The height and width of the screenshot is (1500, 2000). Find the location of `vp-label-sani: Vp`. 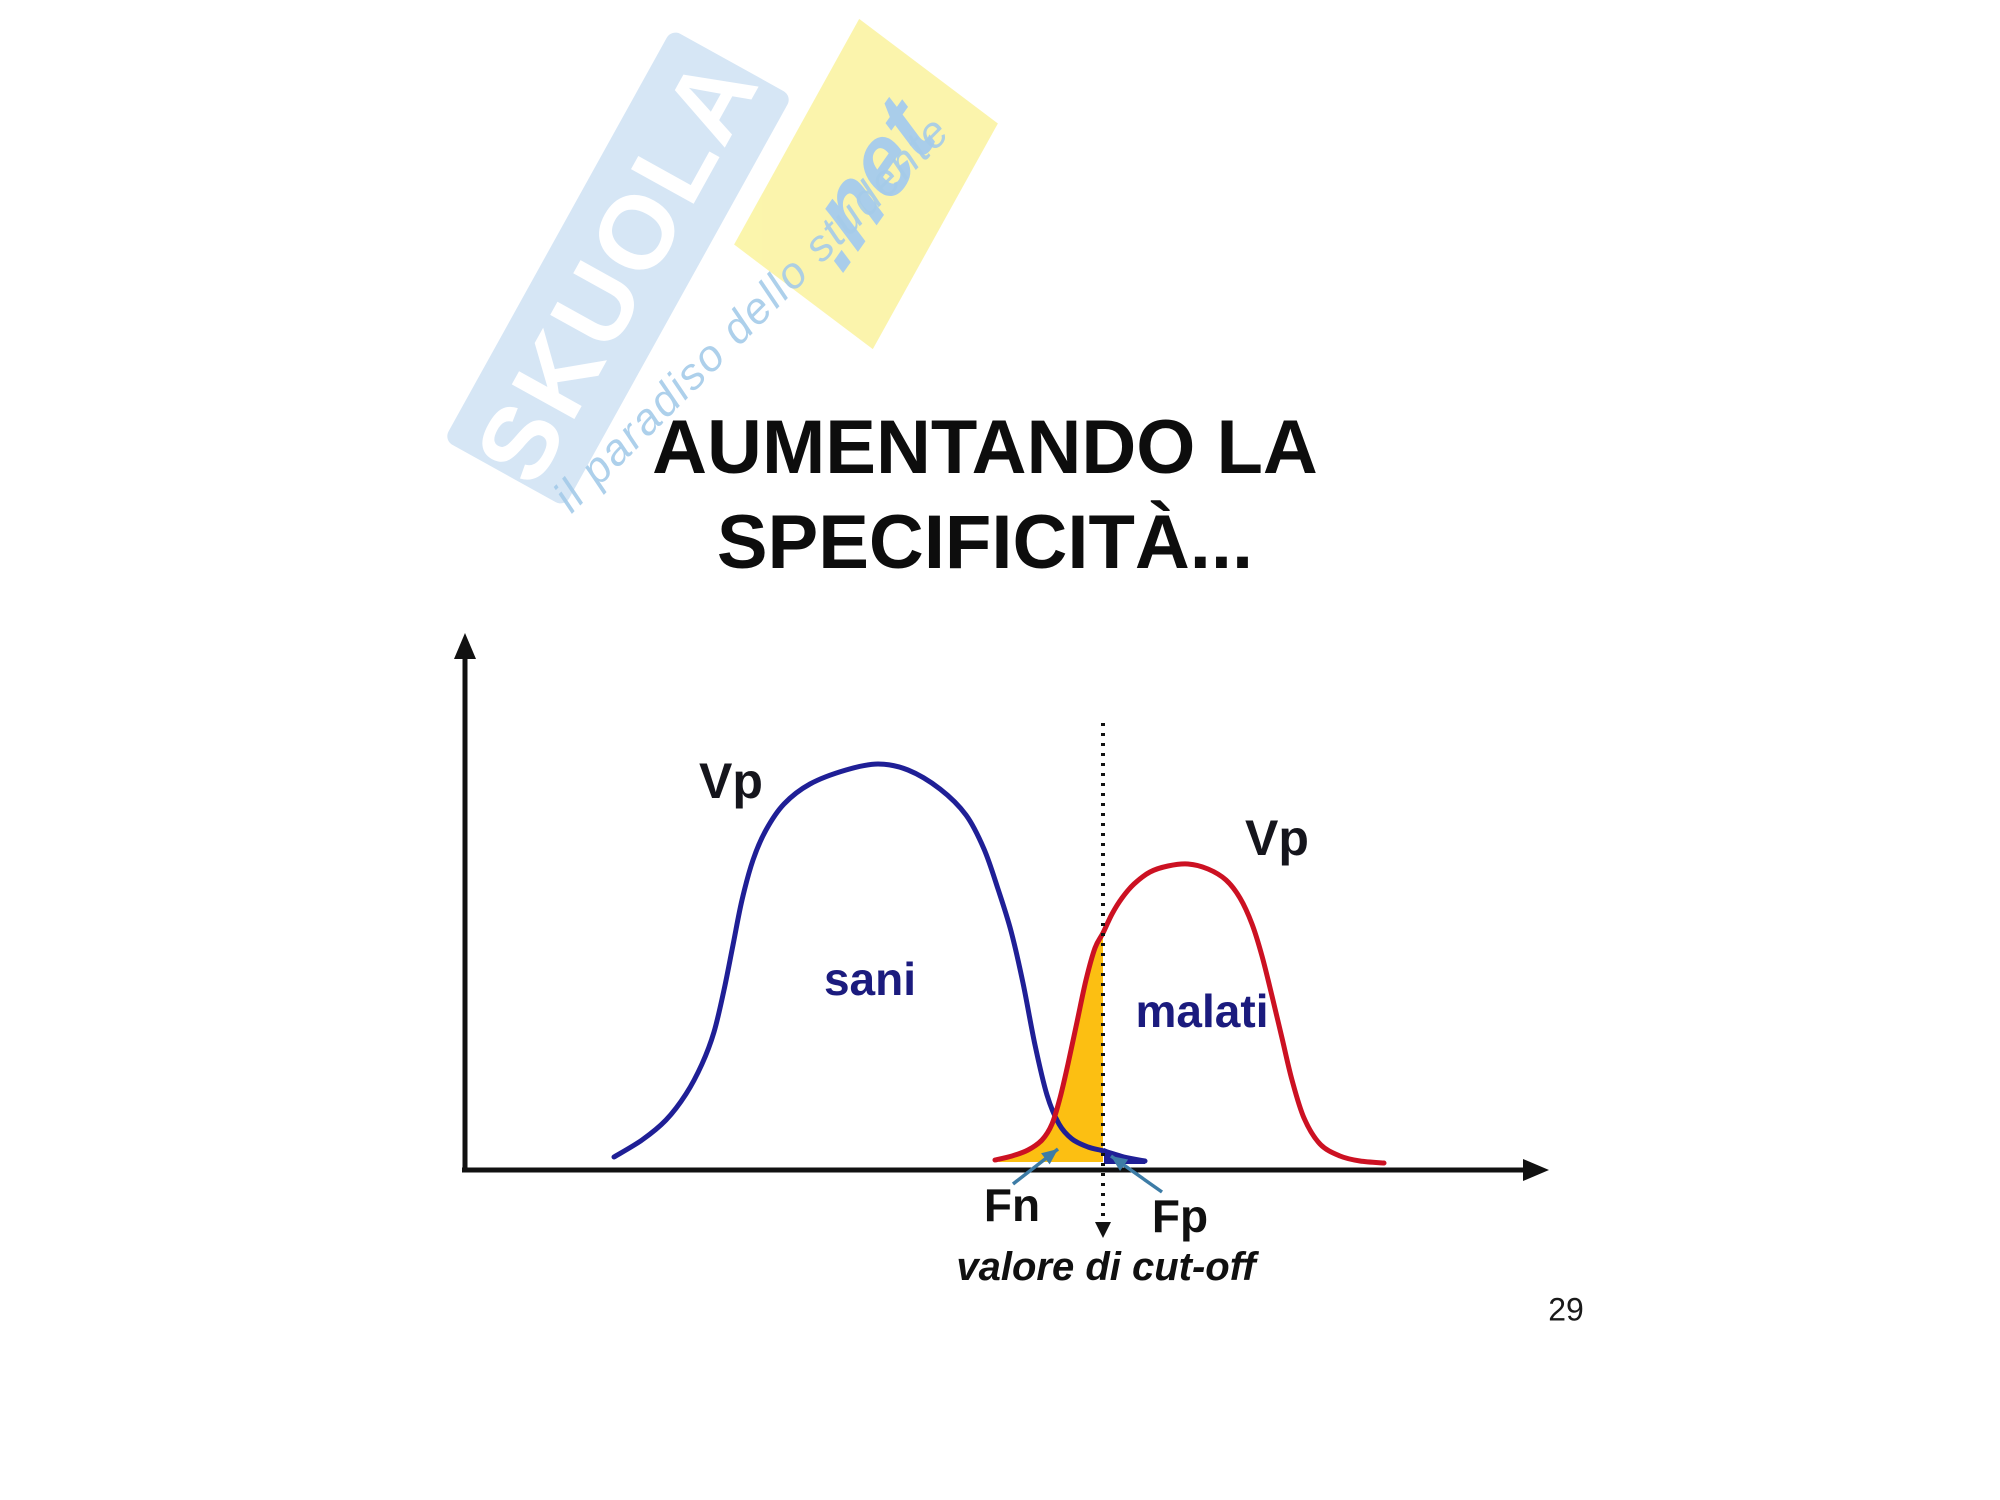

vp-label-sani: Vp is located at coordinates (731, 781).